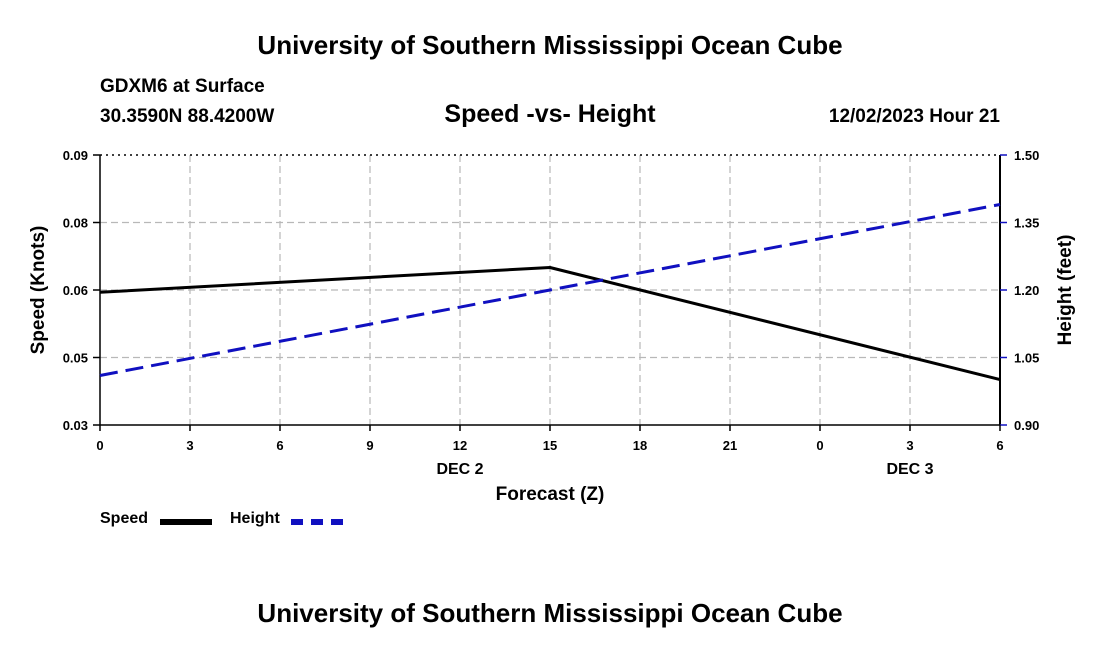 The width and height of the screenshot is (1100, 650). I want to click on legend-speed-label: Speed, so click(124, 518).